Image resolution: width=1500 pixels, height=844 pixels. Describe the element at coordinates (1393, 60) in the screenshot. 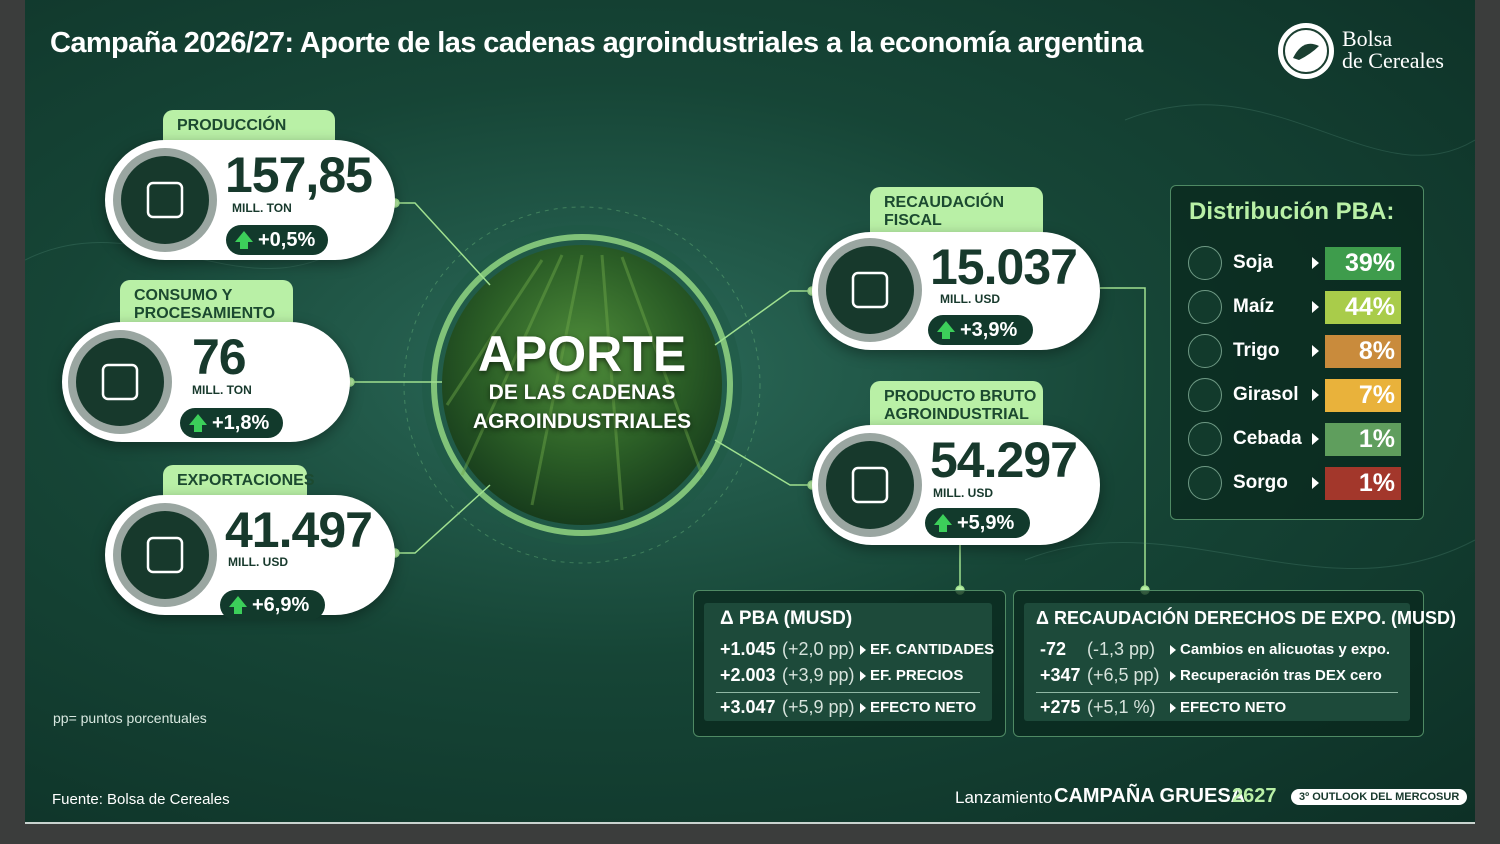

I see `logo-text: de Cereales` at that location.